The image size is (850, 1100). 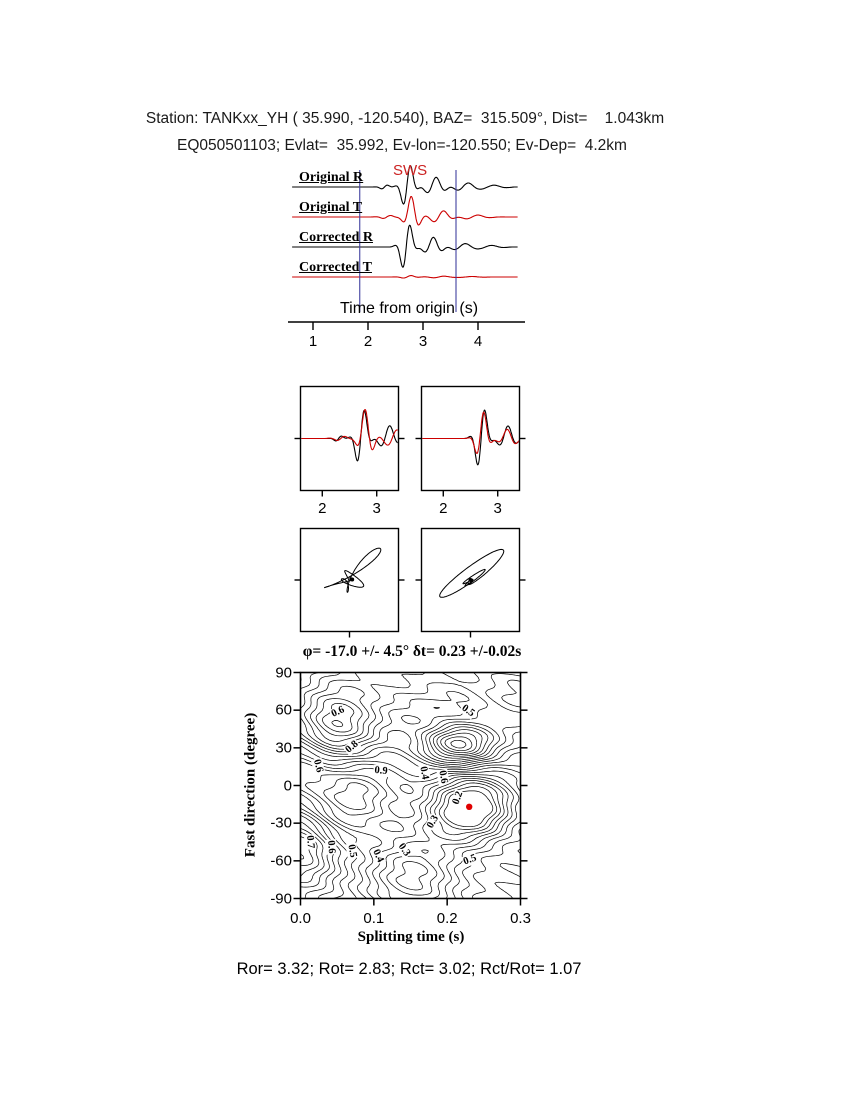 What do you see at coordinates (281, 861) in the screenshot?
I see `fast-direction-tick-label: -60` at bounding box center [281, 861].